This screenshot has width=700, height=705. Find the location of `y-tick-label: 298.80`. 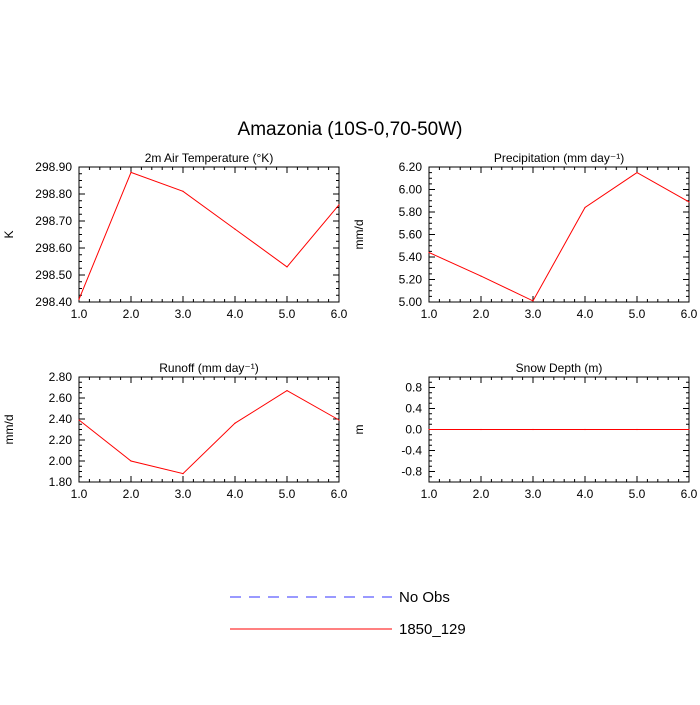

y-tick-label: 298.80 is located at coordinates (53, 194).